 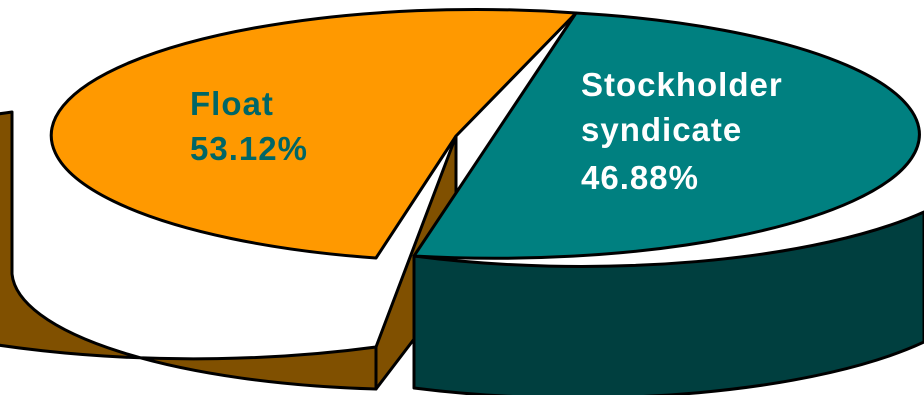 I want to click on label-stockholder-value: 46.88%, so click(x=640, y=177).